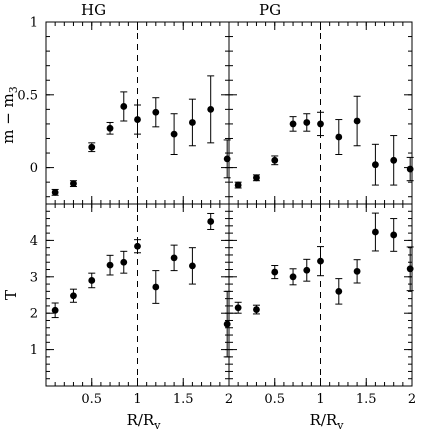  I want to click on y-axis-title: m − m3, so click(10, 115).